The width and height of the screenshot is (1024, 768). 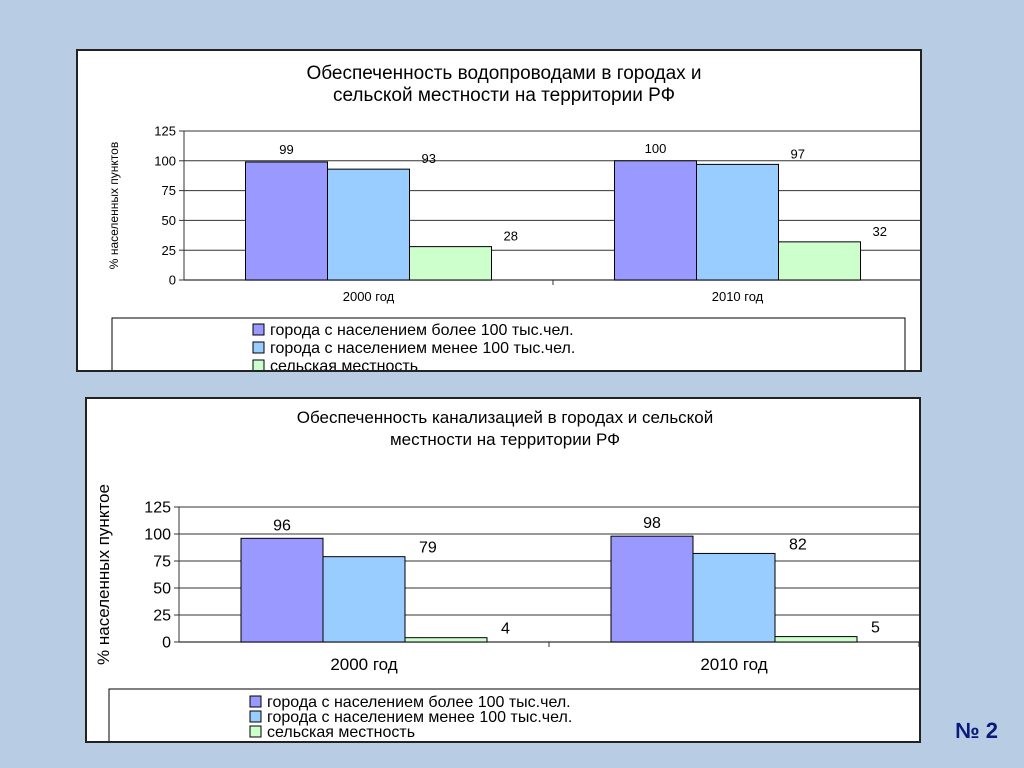 I want to click on data-label: 98, so click(x=652, y=523).